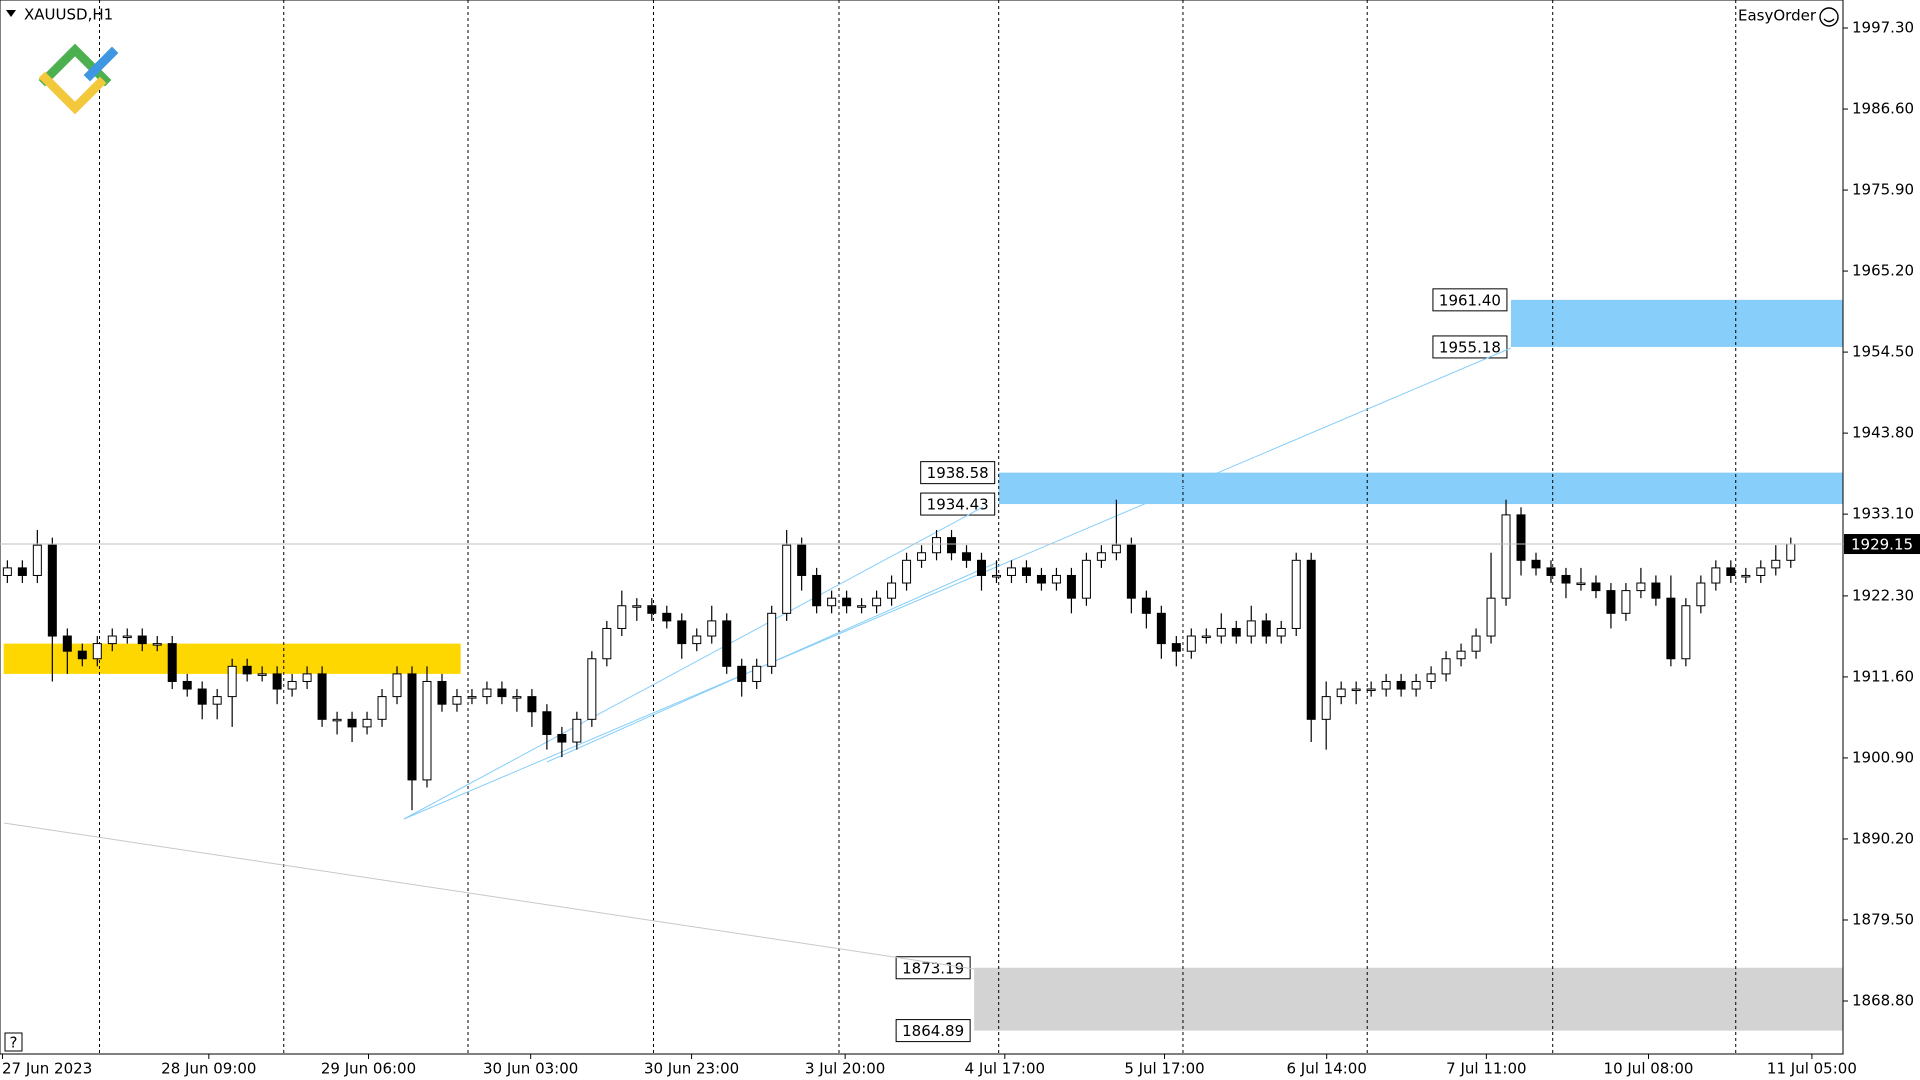 Image resolution: width=1920 pixels, height=1080 pixels. Describe the element at coordinates (1649, 1069) in the screenshot. I see `x-tick-label: 10 Jul 08:00` at that location.